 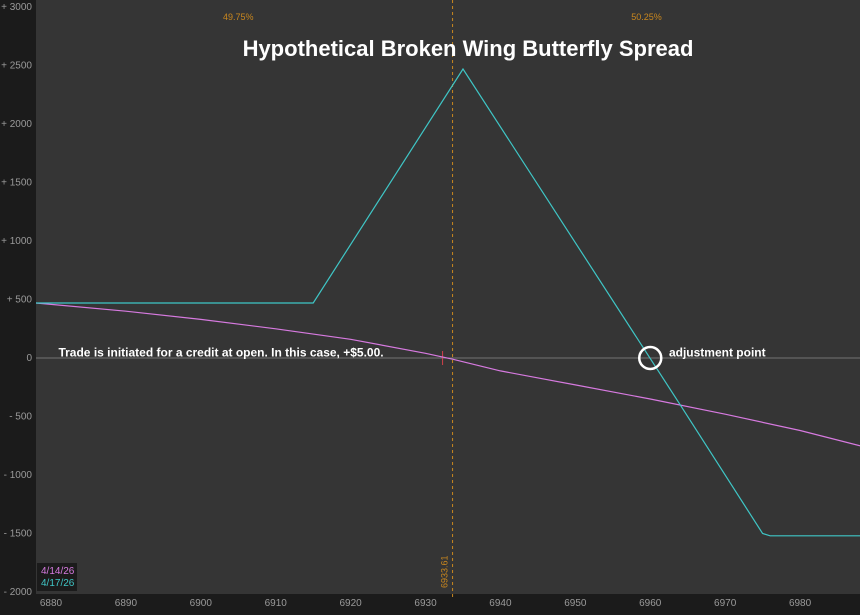 I want to click on x-tick-label: 6970, so click(x=725, y=603).